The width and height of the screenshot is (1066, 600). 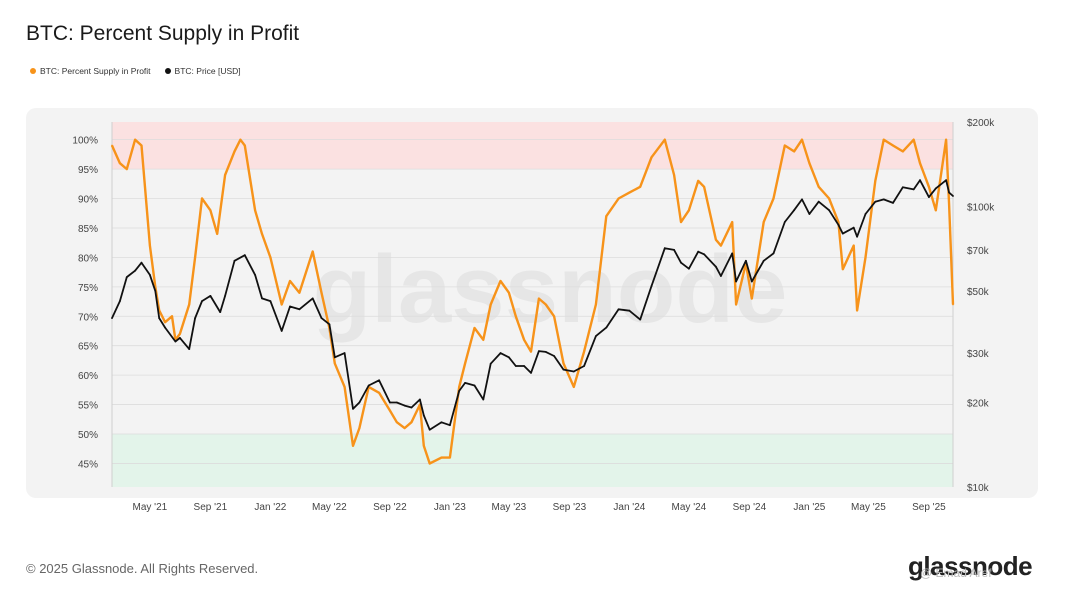 What do you see at coordinates (211, 507) in the screenshot?
I see `x-tick: Sep '21` at bounding box center [211, 507].